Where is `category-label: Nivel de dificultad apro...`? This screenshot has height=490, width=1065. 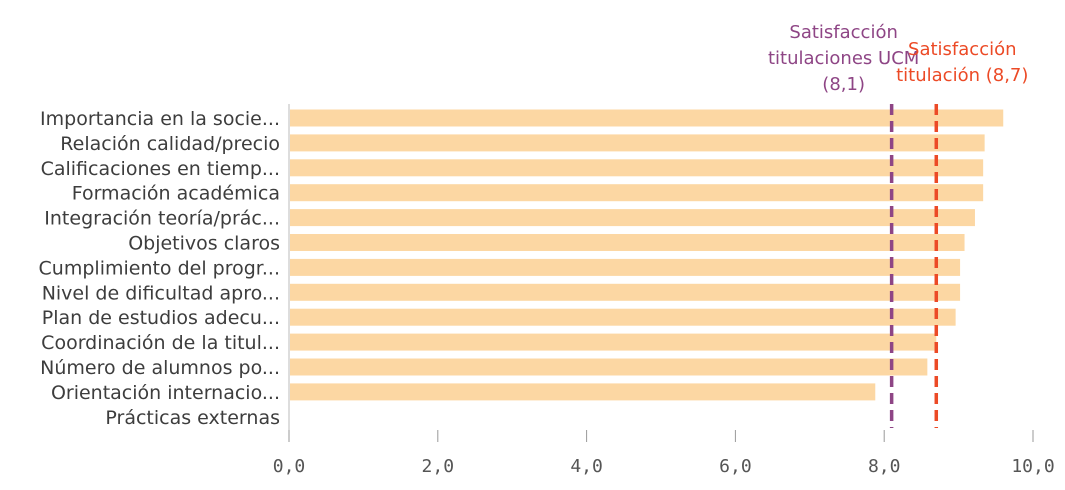 category-label: Nivel de dificultad apro... is located at coordinates (161, 293).